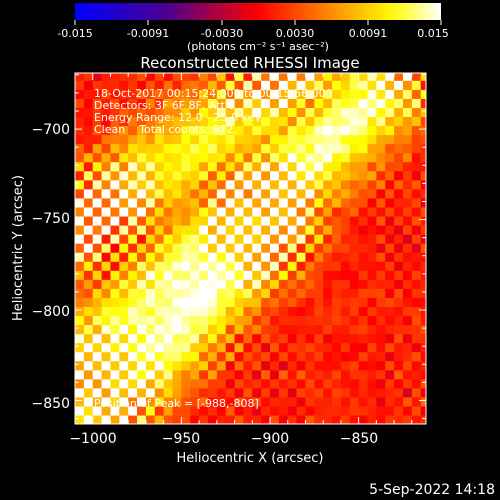 This screenshot has height=500, width=500. Describe the element at coordinates (164, 105) in the screenshot. I see `detectors-line: Detectors: 3F 6F 8F, Att 0` at that location.